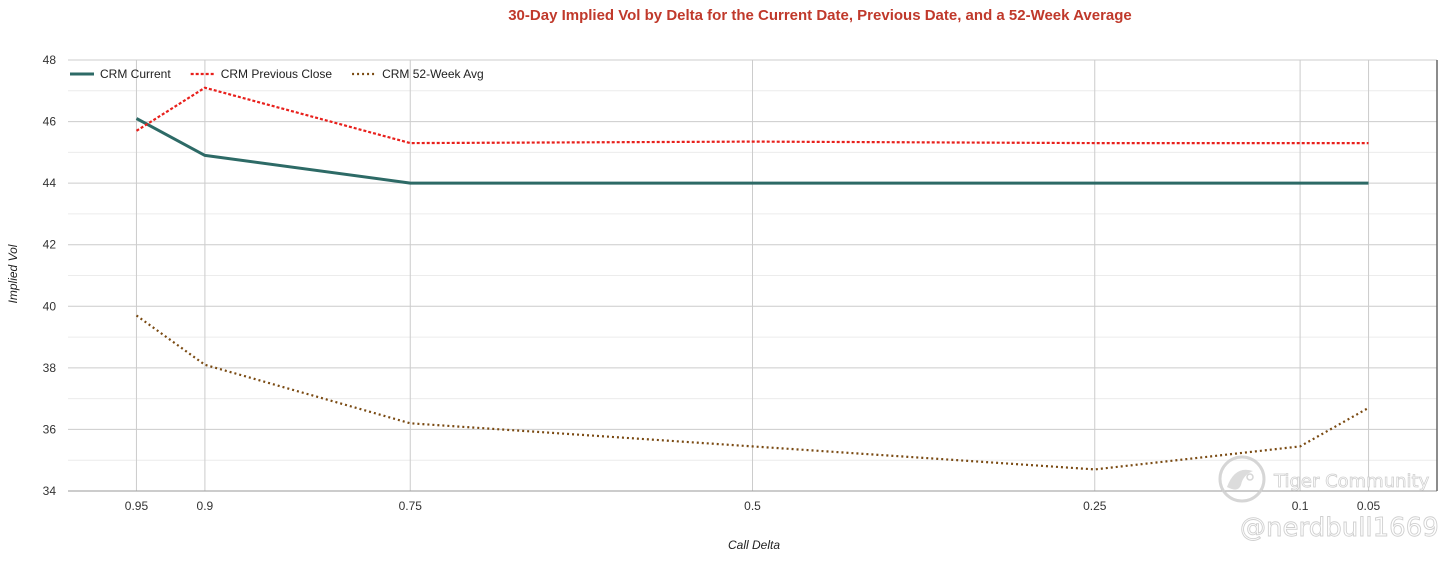 The width and height of the screenshot is (1451, 561). I want to click on x-tick-label: 0.9, so click(205, 506).